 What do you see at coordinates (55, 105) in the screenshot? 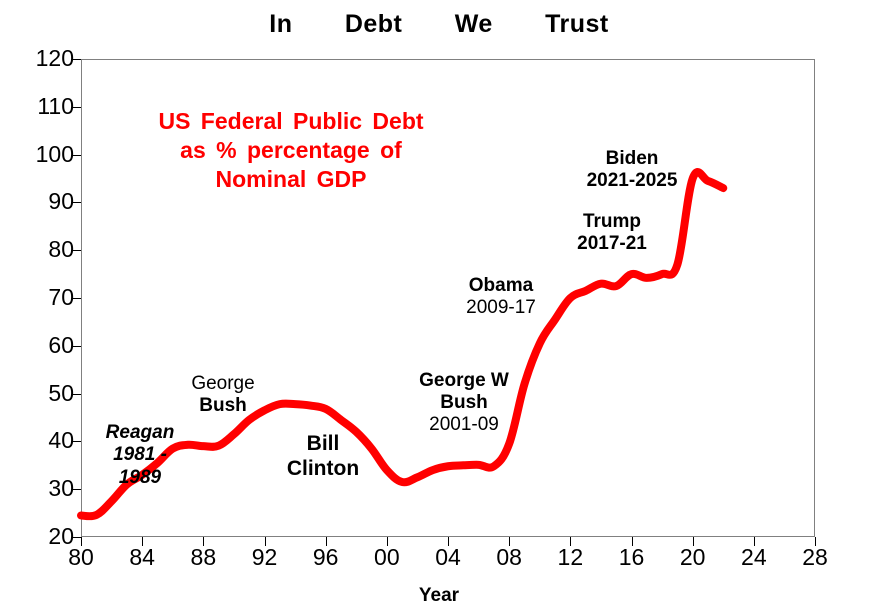
I see `y-tick-label: 110` at bounding box center [55, 105].